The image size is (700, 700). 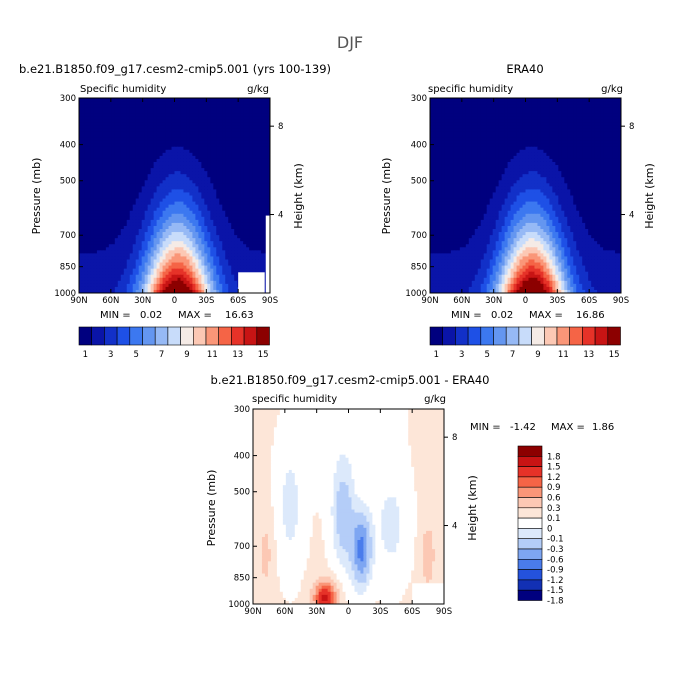 I want to click on panel-model-colorbar-label: 1, so click(x=85, y=355).